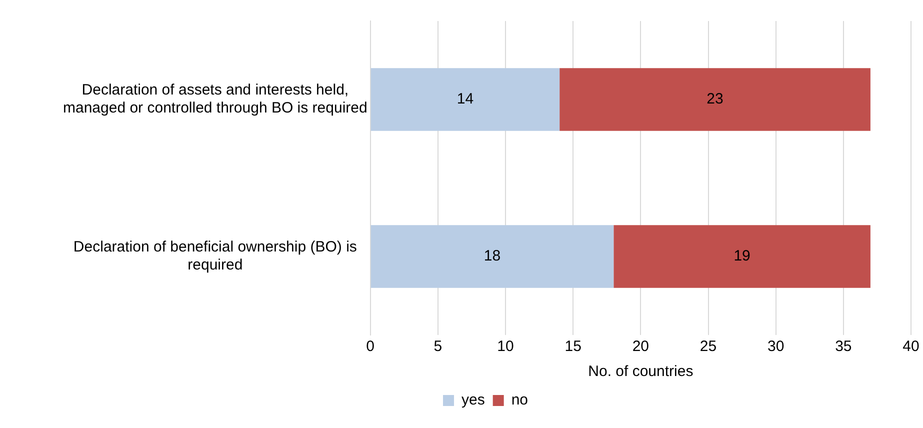 This screenshot has height=428, width=923. I want to click on x-tick-label: 25, so click(708, 347).